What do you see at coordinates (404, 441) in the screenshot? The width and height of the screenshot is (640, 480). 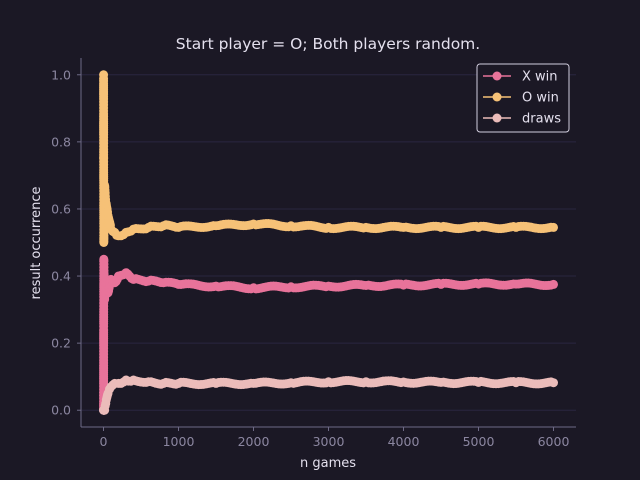 I see `x-tick-label: 4000` at bounding box center [404, 441].